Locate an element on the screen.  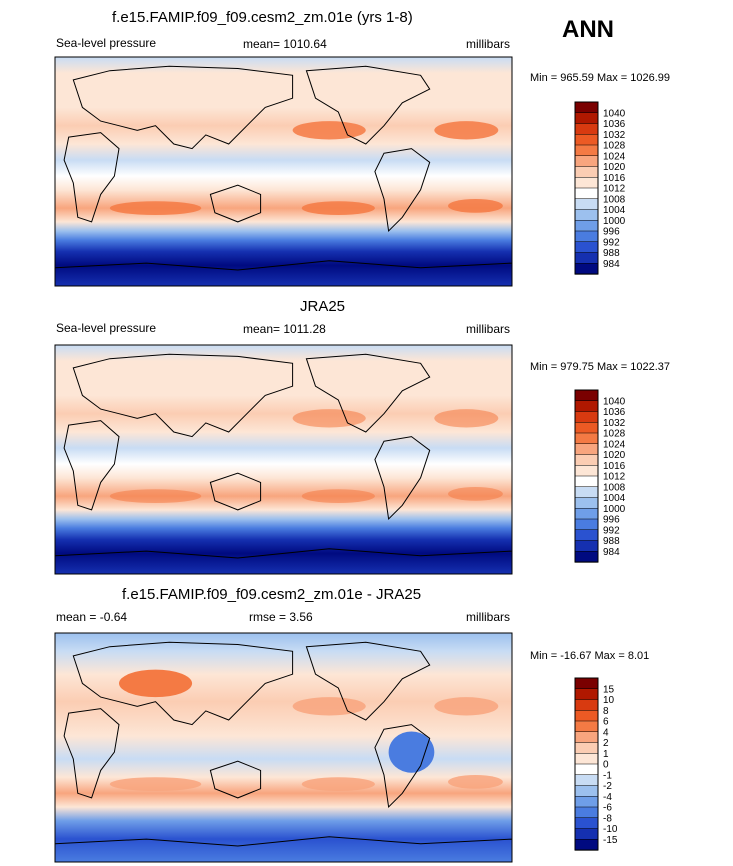
colorbar-1-tick-10: 1004 is located at coordinates (614, 210).